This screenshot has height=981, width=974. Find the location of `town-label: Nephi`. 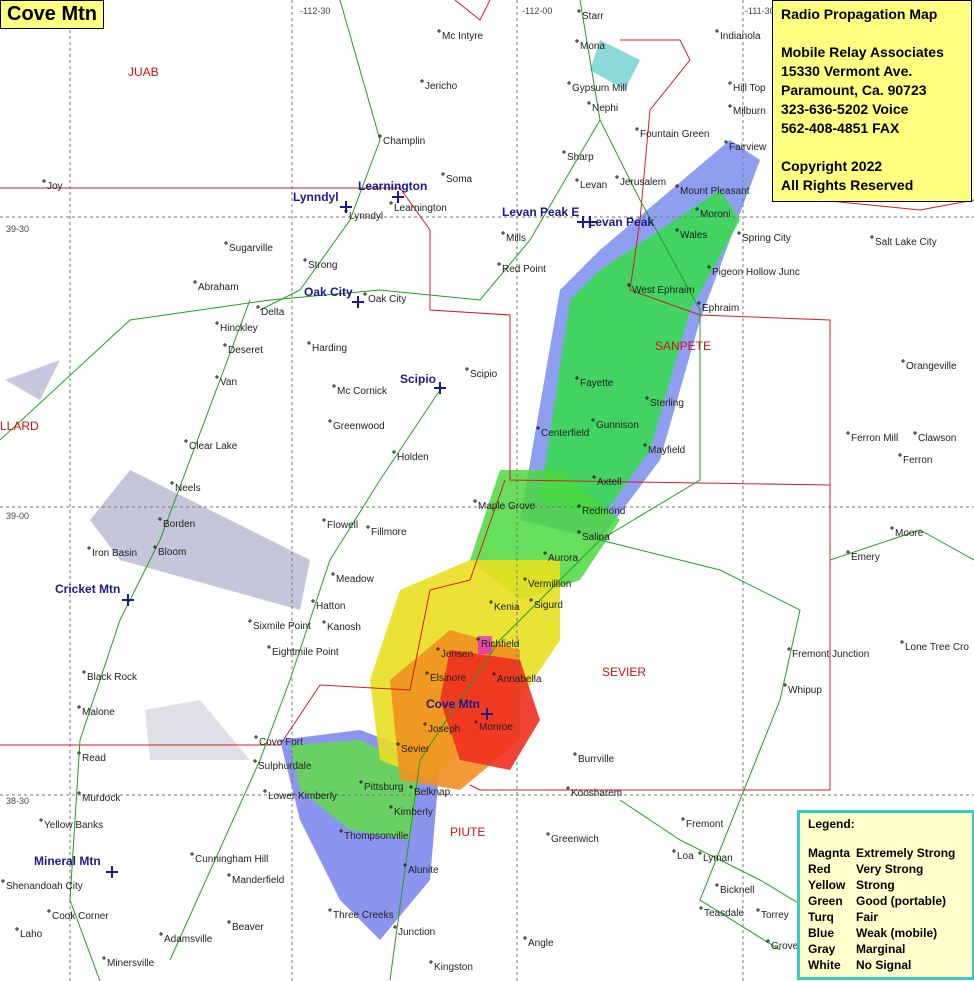

town-label: Nephi is located at coordinates (605, 108).